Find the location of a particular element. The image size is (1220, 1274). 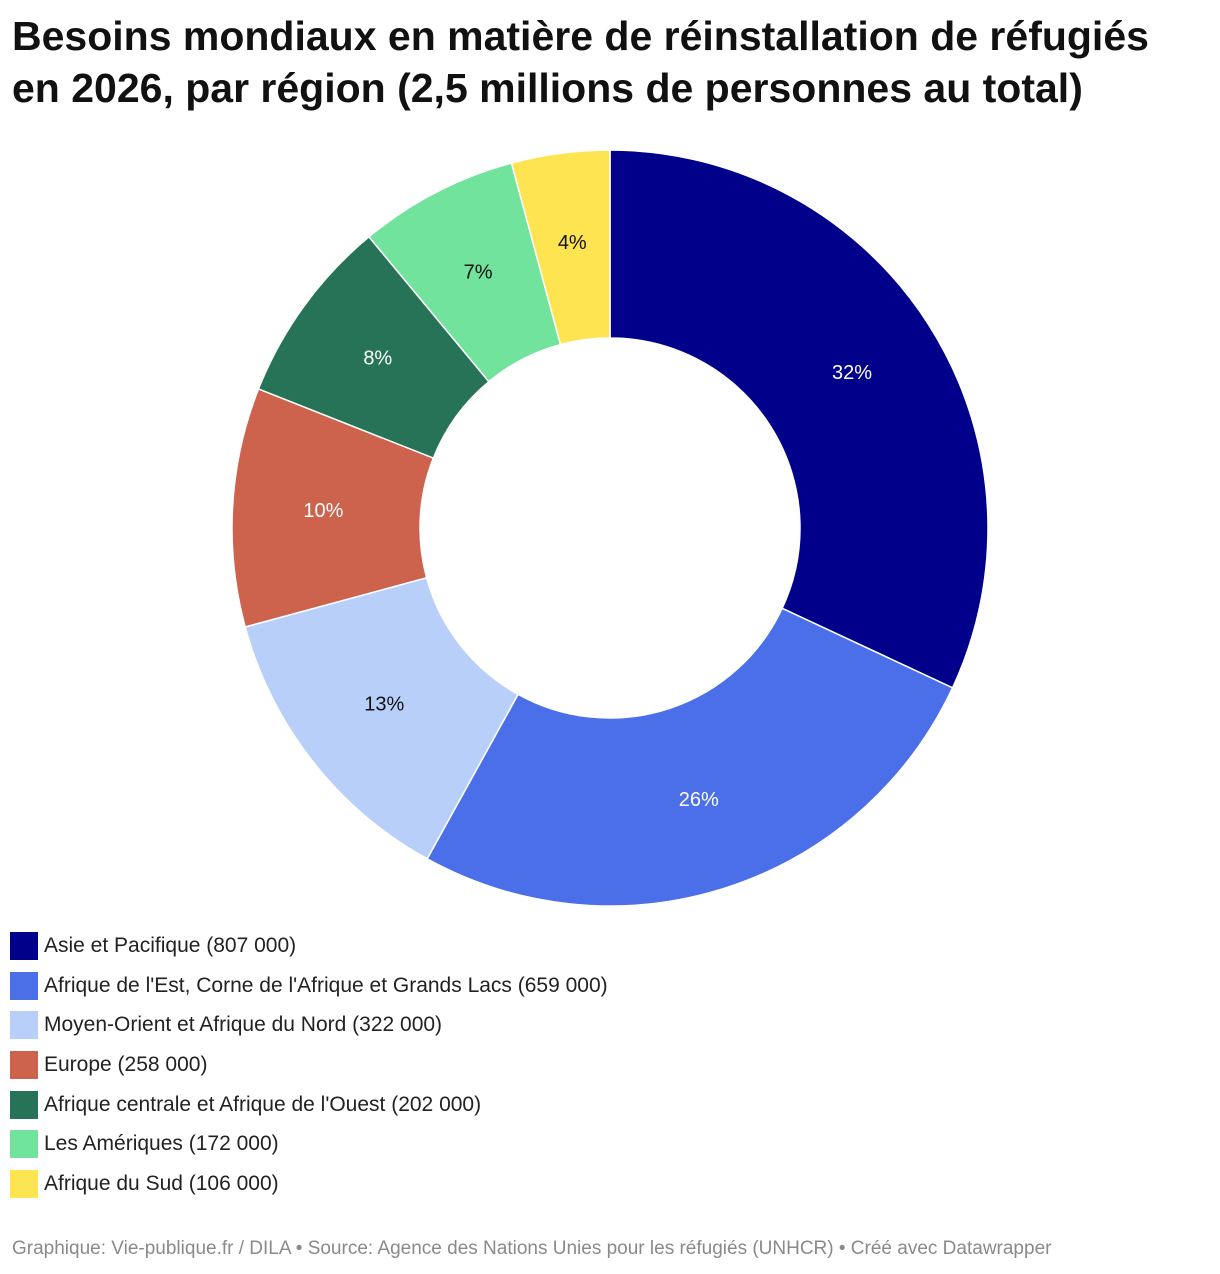

slice-label-4: 8% is located at coordinates (377, 359).